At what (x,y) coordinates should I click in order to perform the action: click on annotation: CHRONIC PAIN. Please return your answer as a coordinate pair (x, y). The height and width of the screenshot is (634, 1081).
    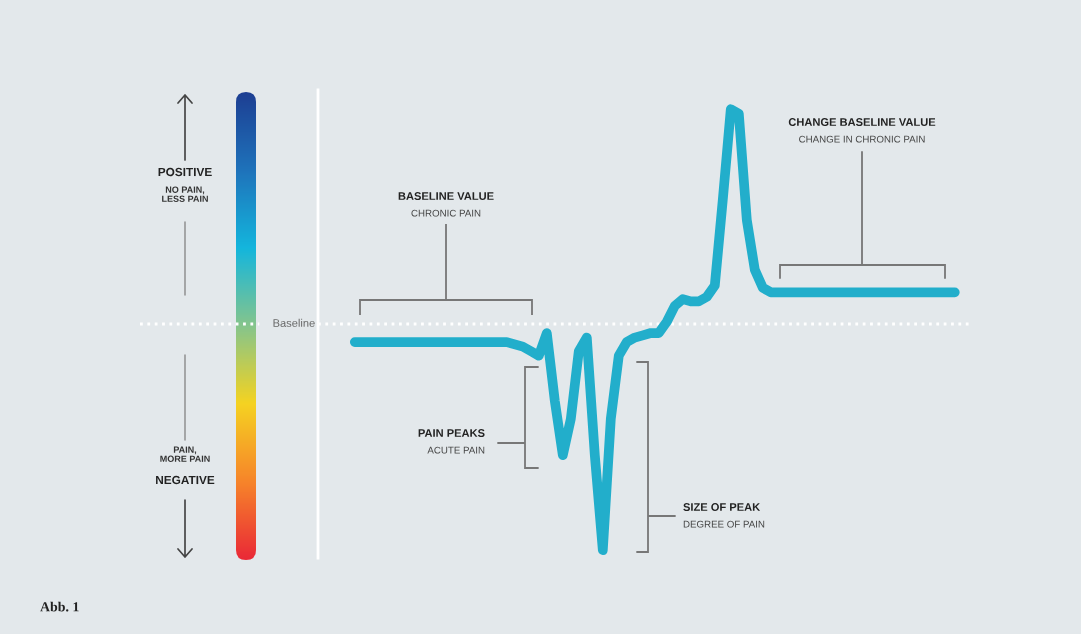
    Looking at the image, I should click on (446, 213).